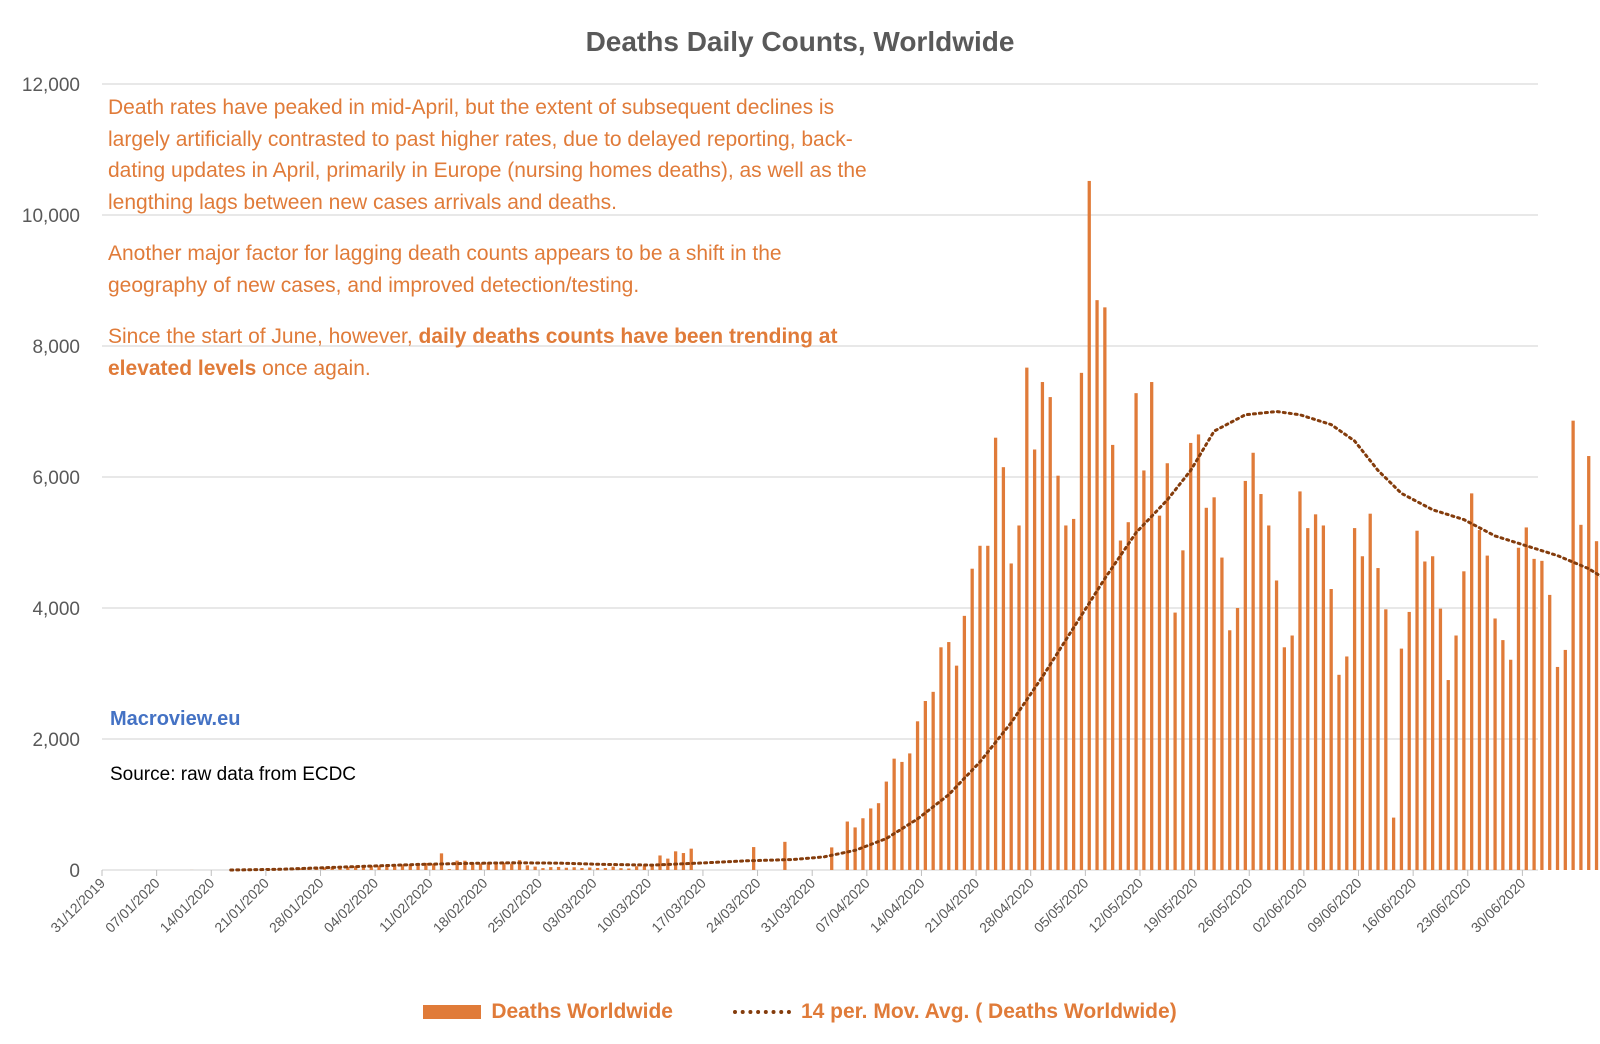 The height and width of the screenshot is (1044, 1600). I want to click on brand-label: Macroview.eu, so click(175, 719).